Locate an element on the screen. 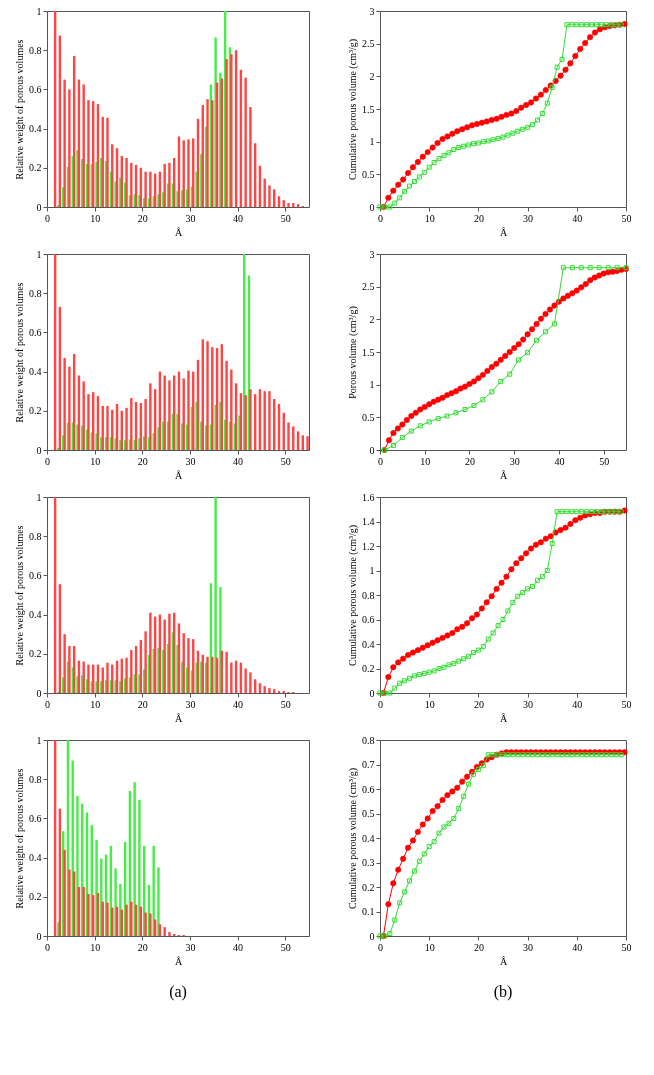  y-tick-label: 0.3 is located at coordinates (367, 862).